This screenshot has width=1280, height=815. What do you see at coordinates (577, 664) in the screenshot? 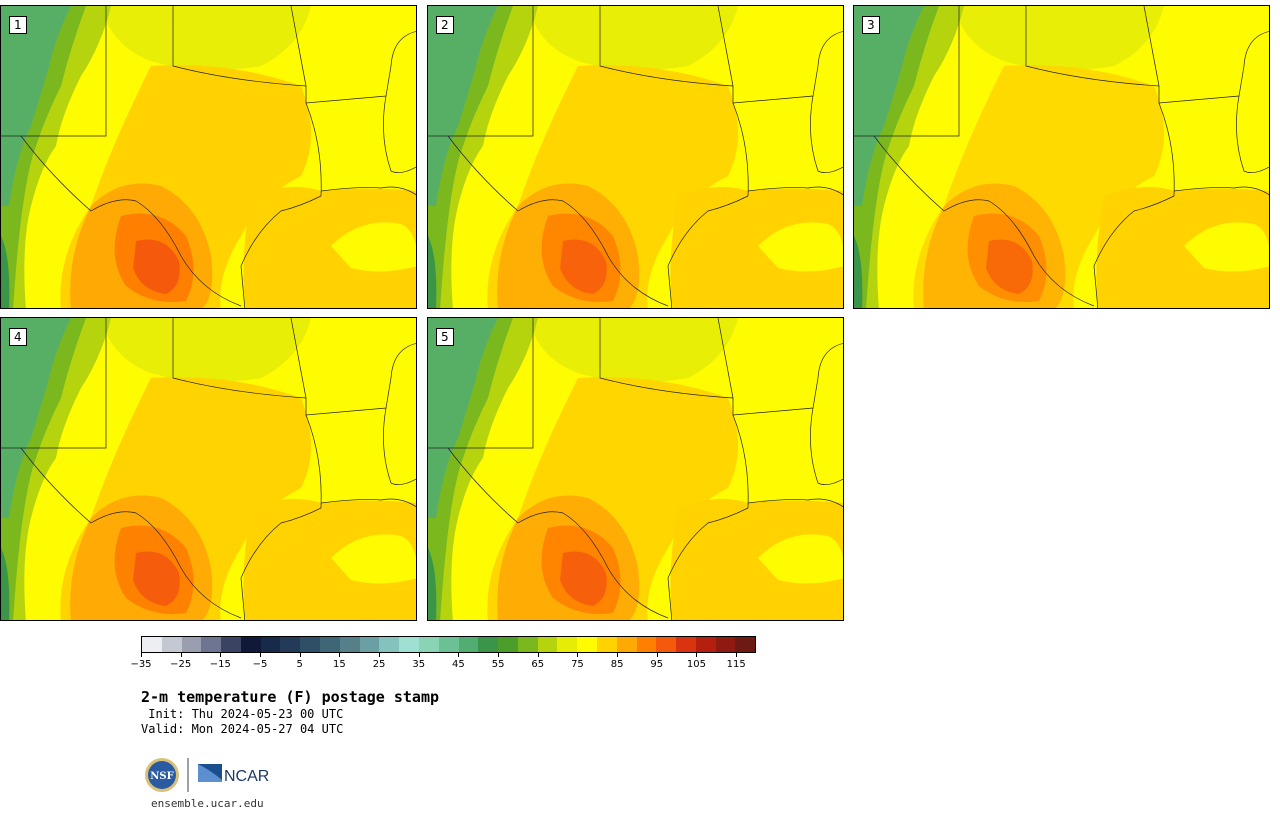
I see `colorbar-tick-label: 75` at bounding box center [577, 664].